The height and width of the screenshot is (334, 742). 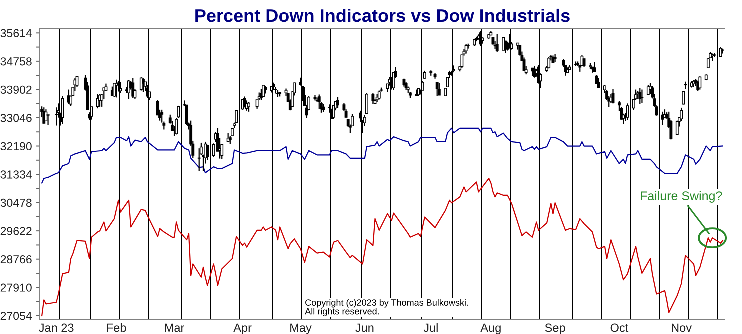 What do you see at coordinates (56, 328) in the screenshot?
I see `x-tick-label: Jan 23` at bounding box center [56, 328].